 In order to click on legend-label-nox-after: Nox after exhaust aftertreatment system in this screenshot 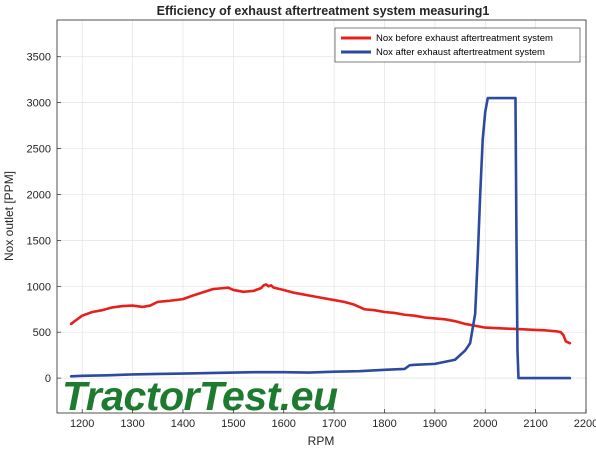, I will do `click(460, 52)`.